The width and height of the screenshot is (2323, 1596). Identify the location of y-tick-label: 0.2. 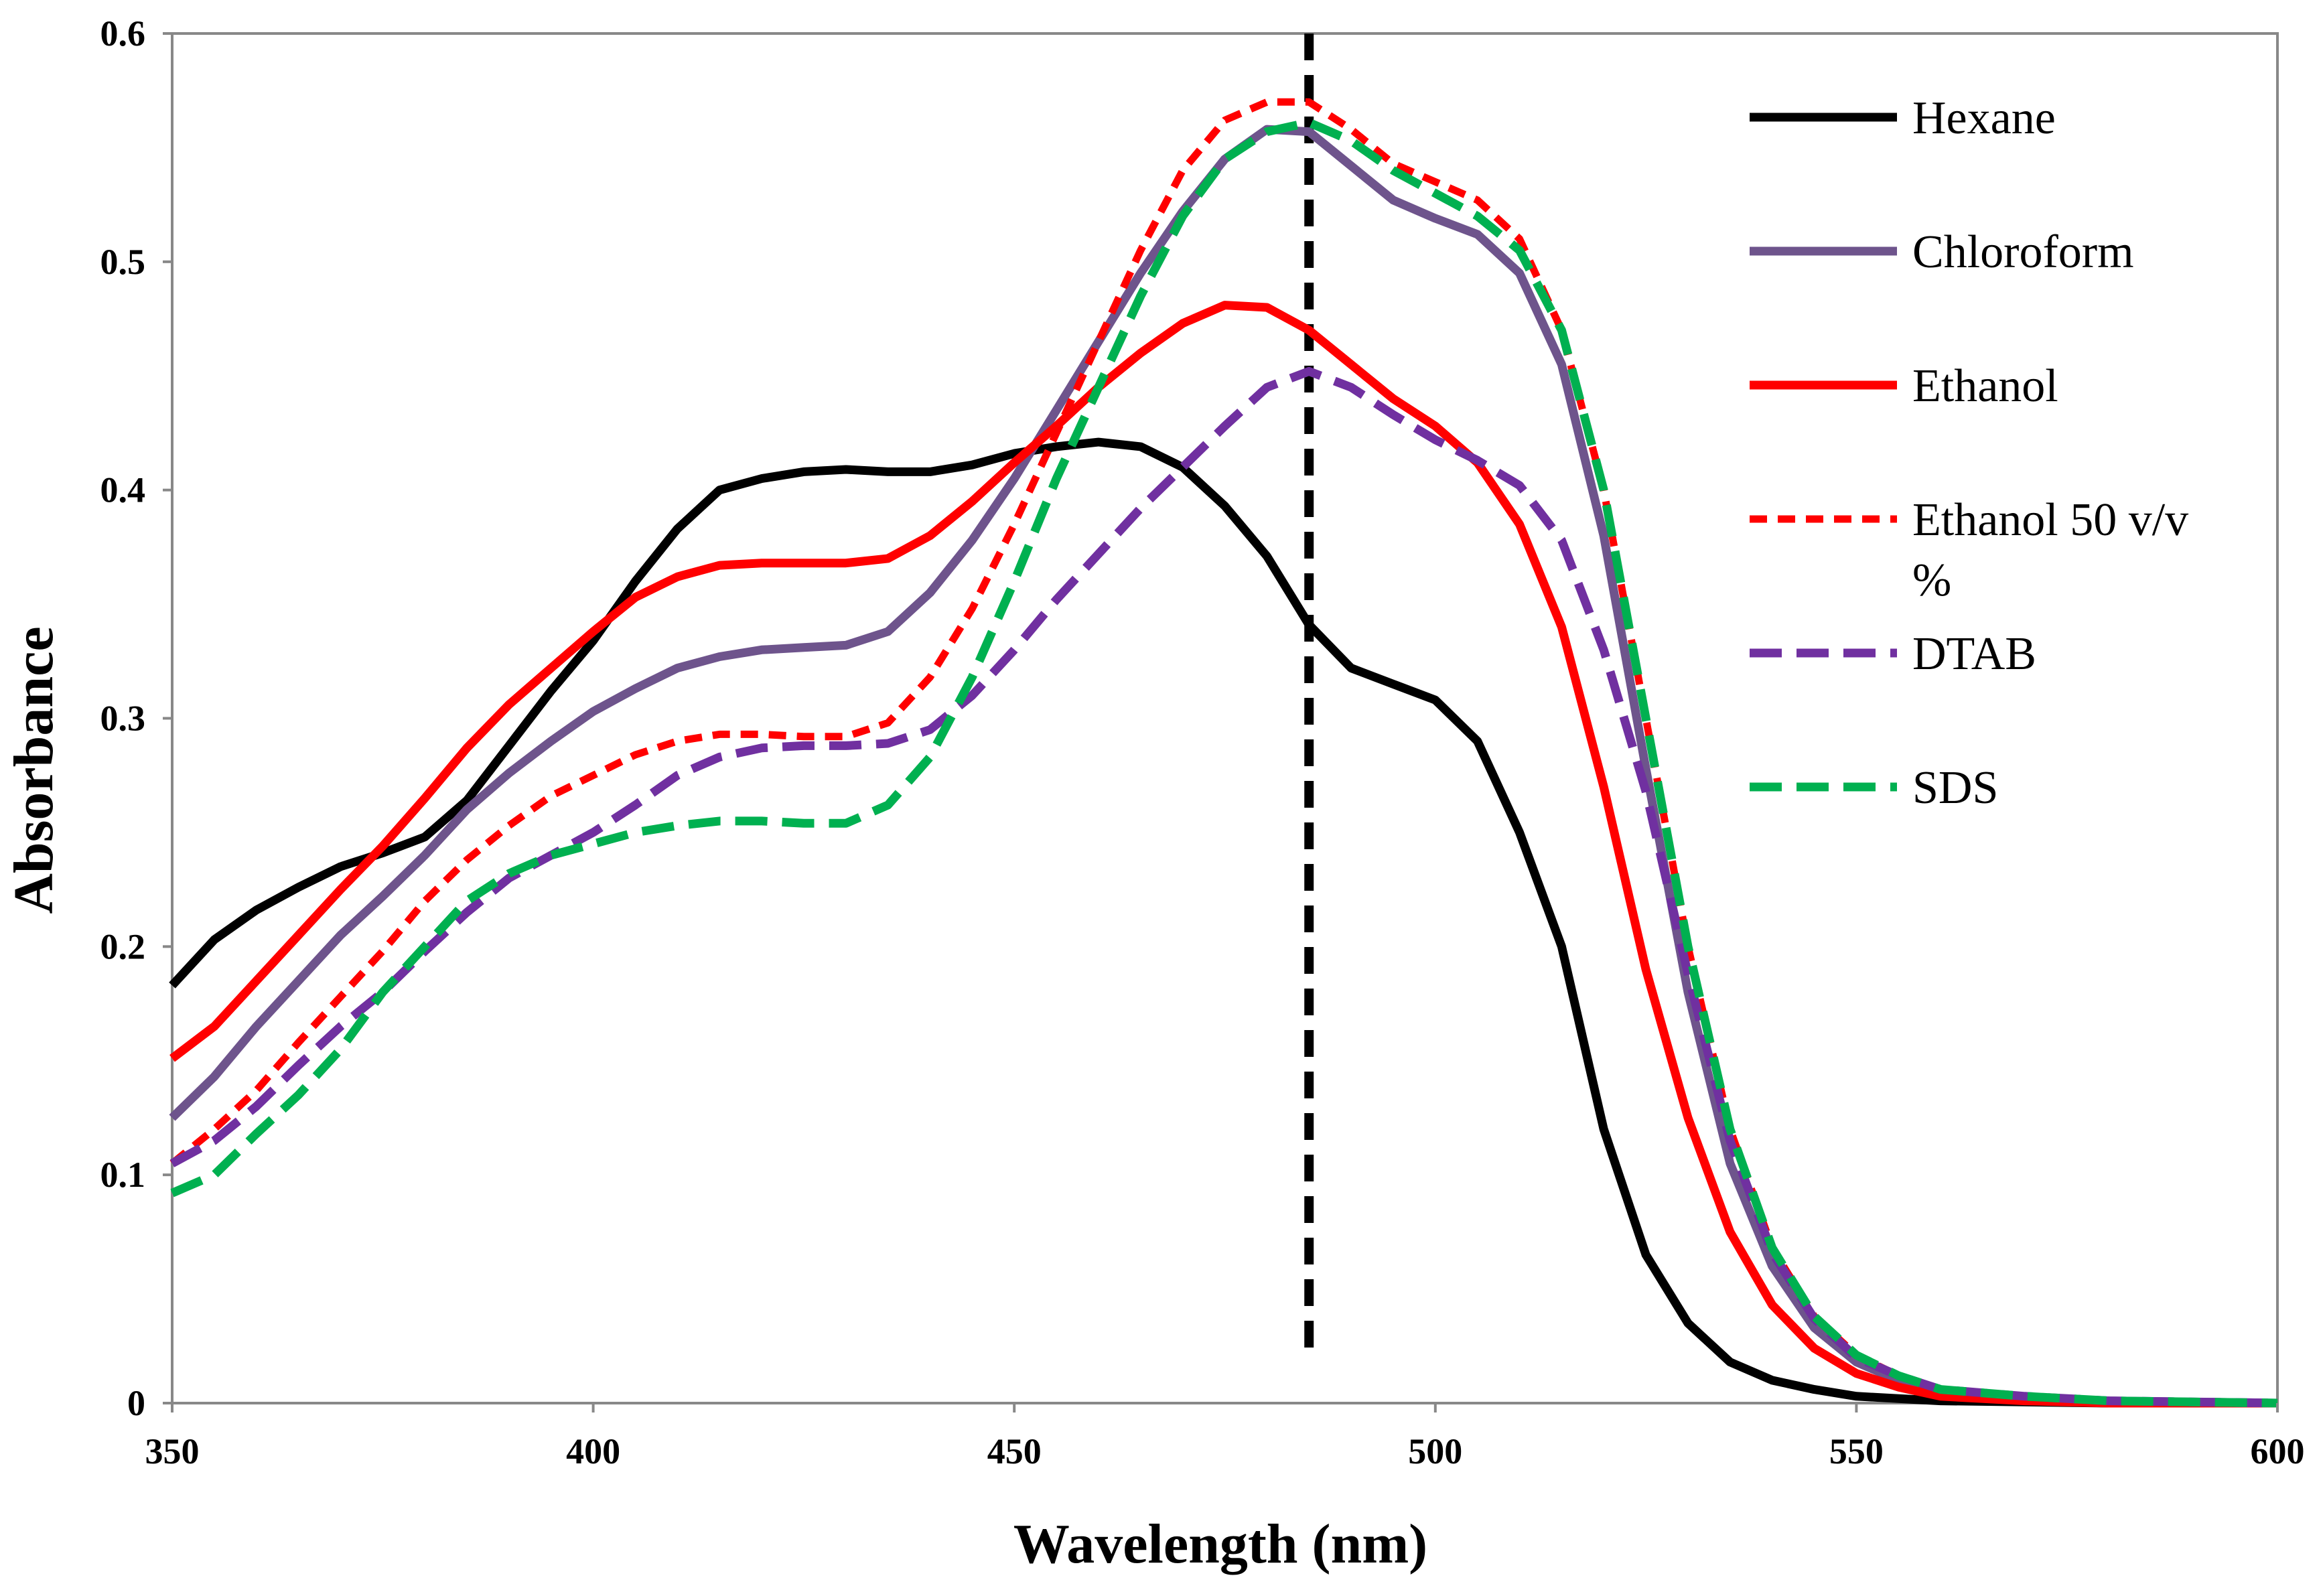
(123, 946).